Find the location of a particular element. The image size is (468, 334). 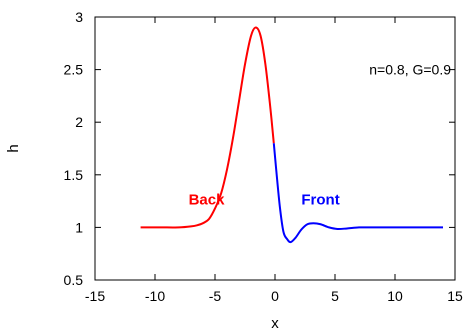

region-labels: Back Front is located at coordinates (264, 199).